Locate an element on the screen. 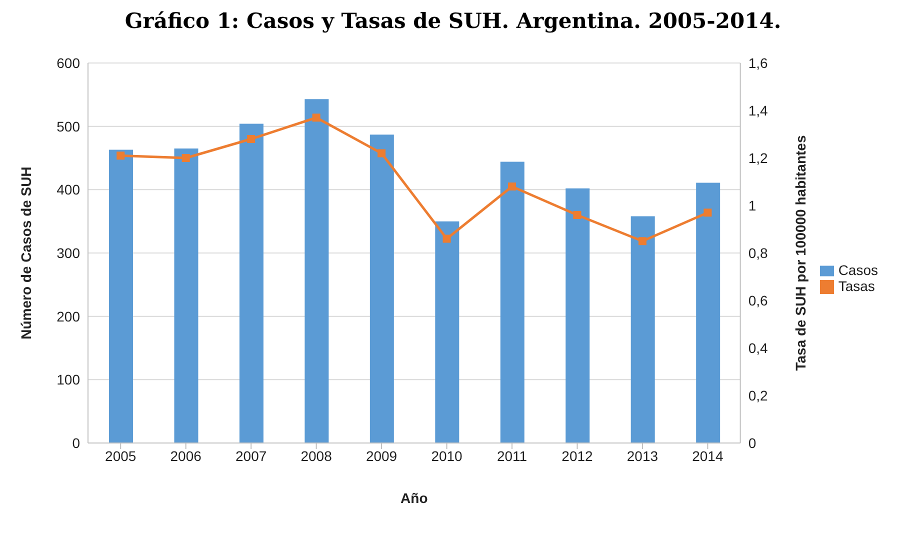 This screenshot has width=906, height=537. legend-label: Casos is located at coordinates (858, 270).